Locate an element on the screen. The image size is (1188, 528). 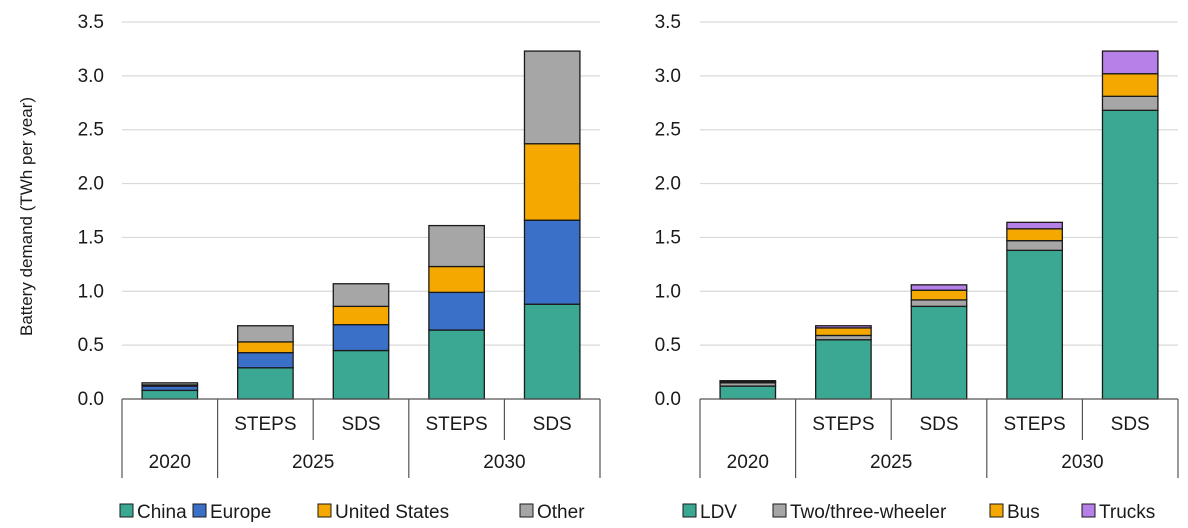
legend-label: China is located at coordinates (162, 512).